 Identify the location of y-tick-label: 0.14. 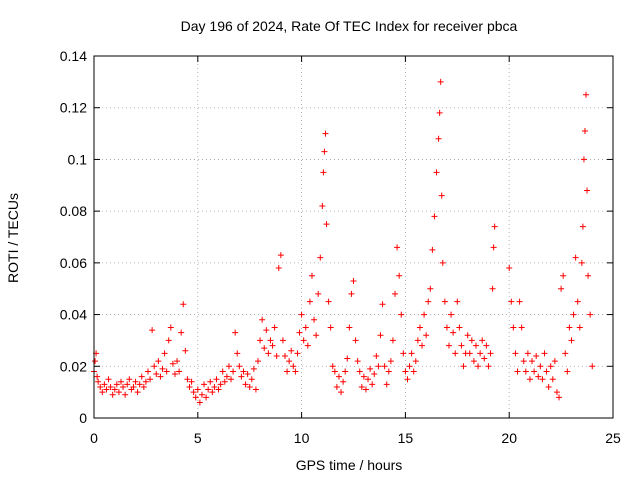
(73, 56).